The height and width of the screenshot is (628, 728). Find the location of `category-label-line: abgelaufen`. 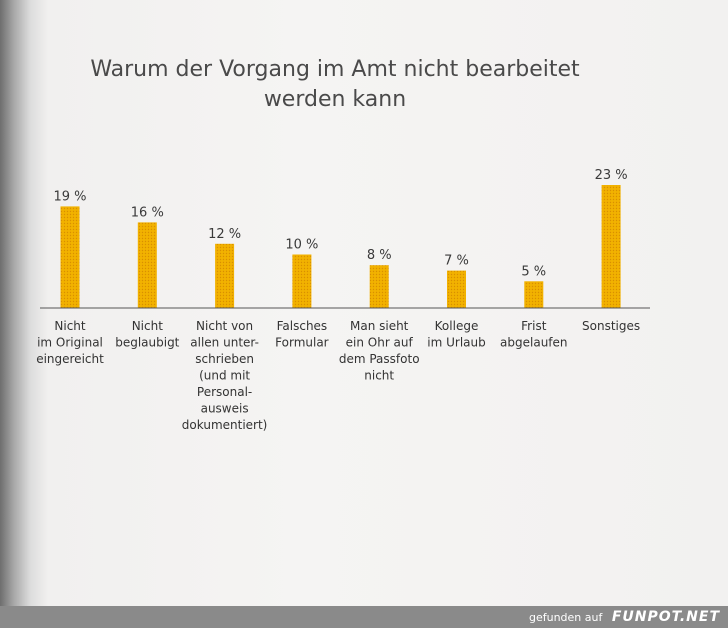

category-label-line: abgelaufen is located at coordinates (533, 343).